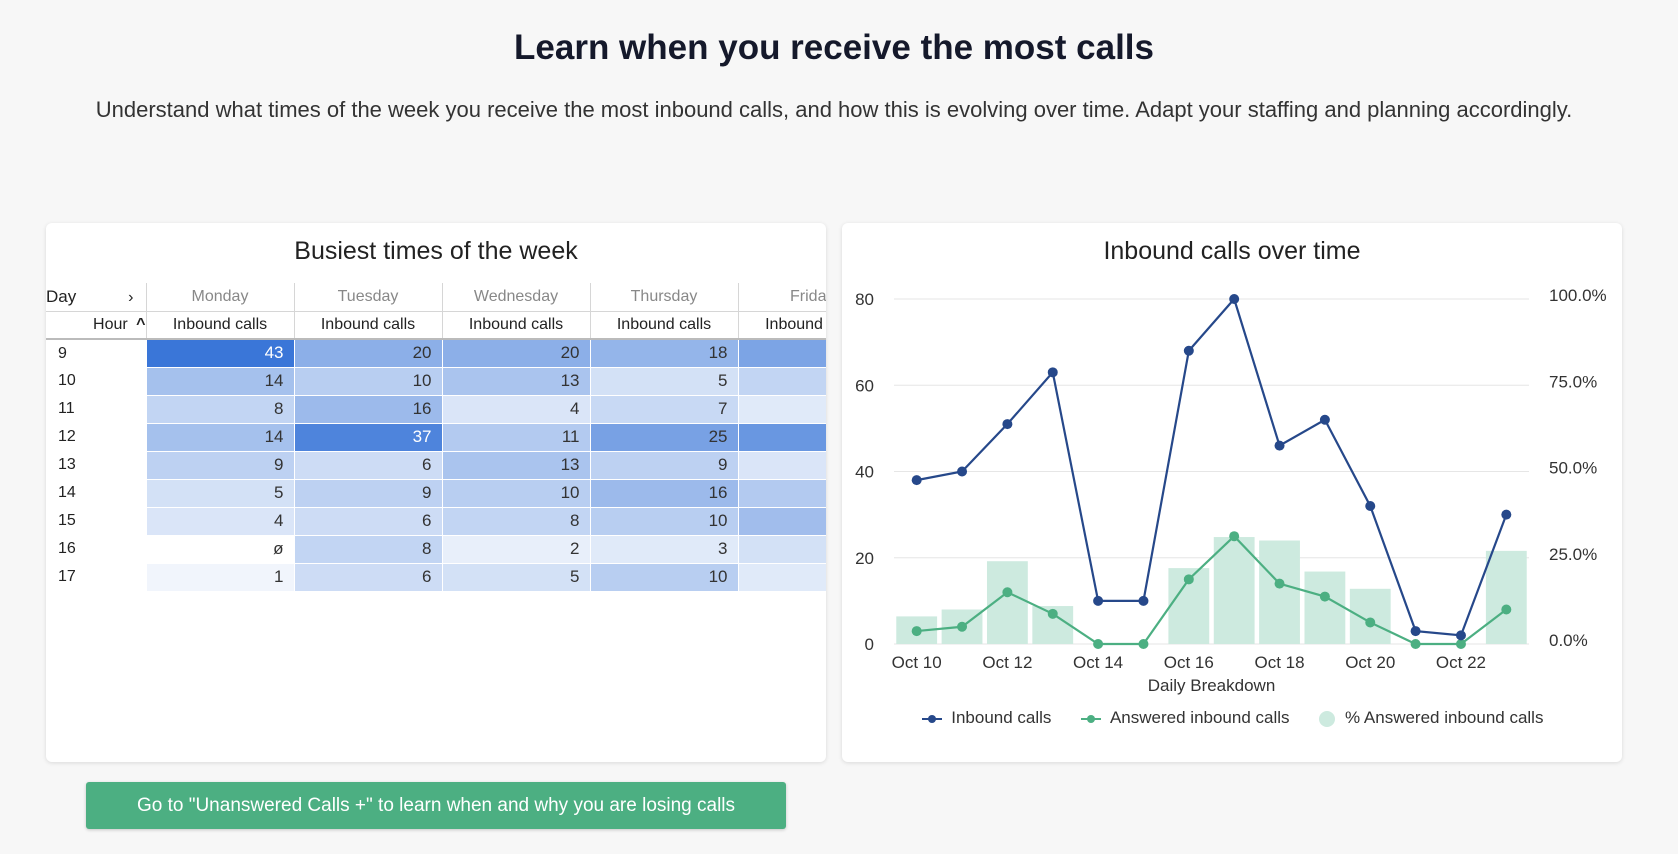 Image resolution: width=1678 pixels, height=854 pixels. Describe the element at coordinates (1279, 662) in the screenshot. I see `x-tick-label: Oct 18` at that location.